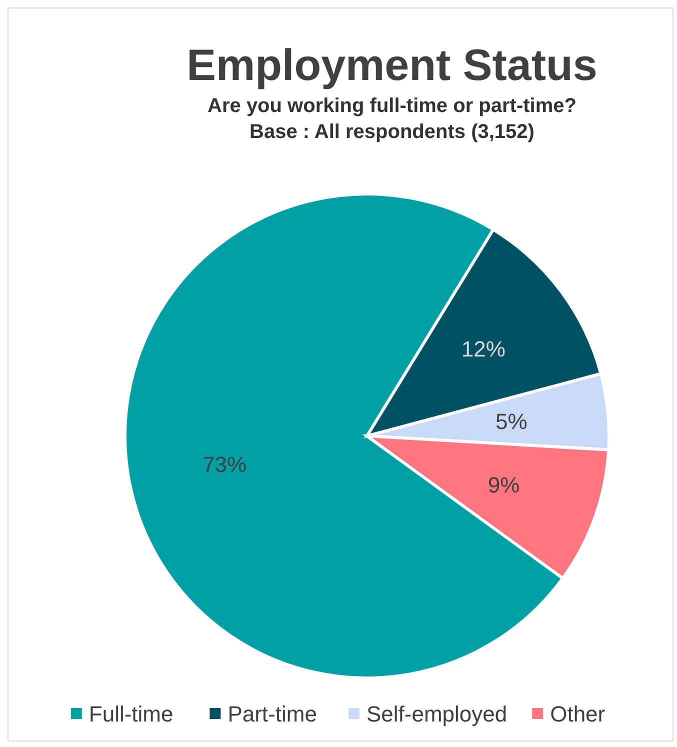 This screenshot has height=747, width=677. I want to click on data-label: 12%, so click(483, 349).